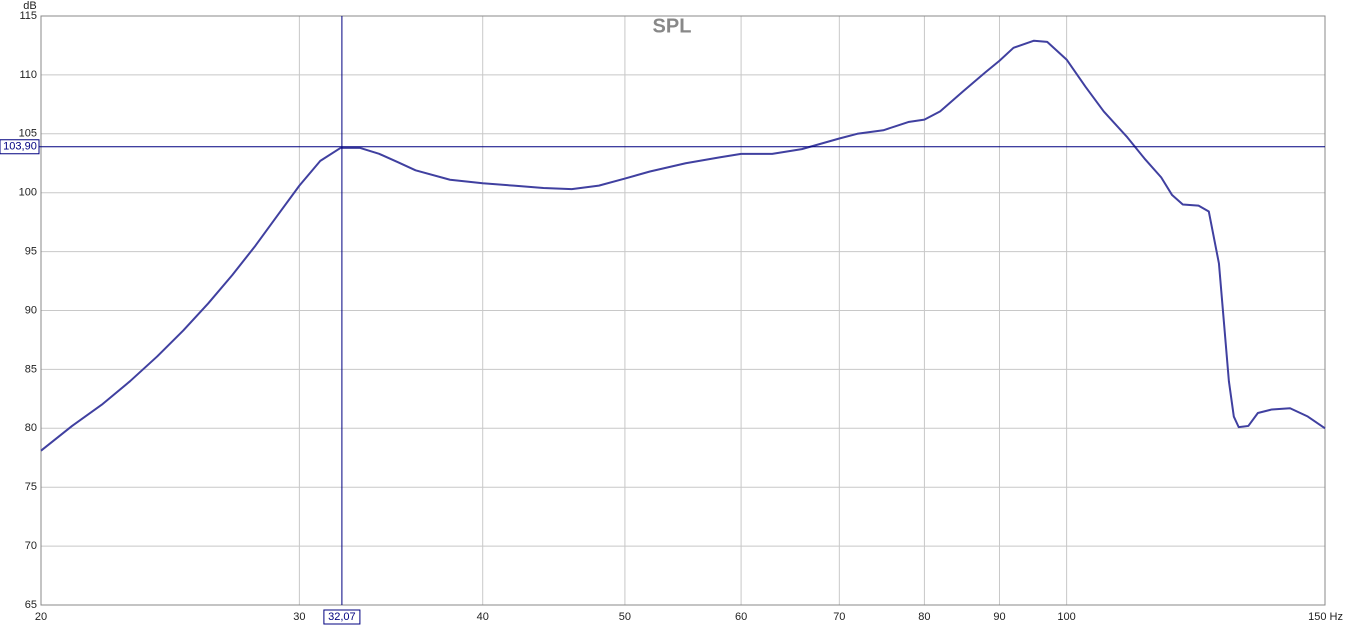 The width and height of the screenshot is (1345, 631). I want to click on y-tick-label: 105, so click(28, 134).